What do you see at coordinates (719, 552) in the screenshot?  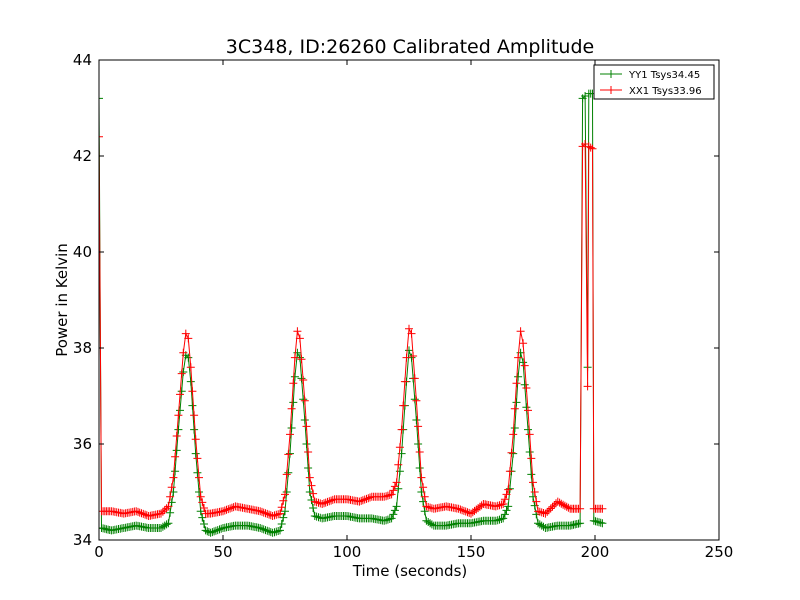 I see `x-tick-label: 250` at bounding box center [719, 552].